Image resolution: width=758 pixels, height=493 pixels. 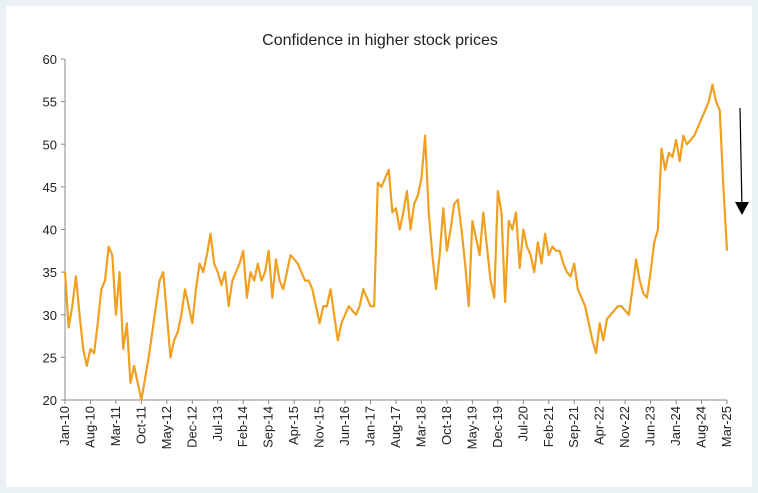 I want to click on chart-title: Confidence in higher stock prices, so click(x=380, y=40).